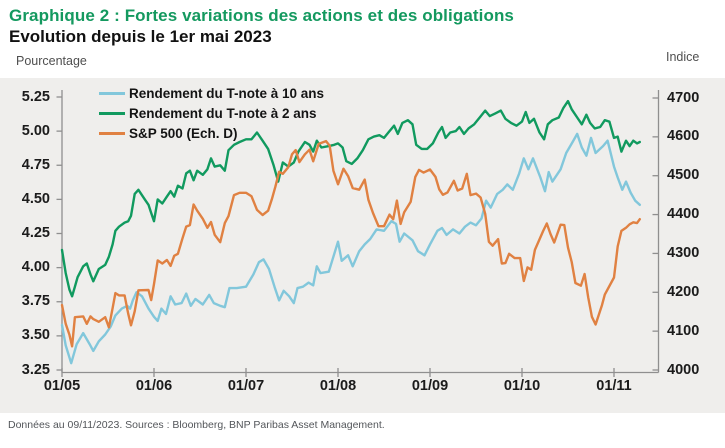 This screenshot has height=448, width=725. I want to click on legend-label: S&P 500 (Ech. D), so click(183, 133).